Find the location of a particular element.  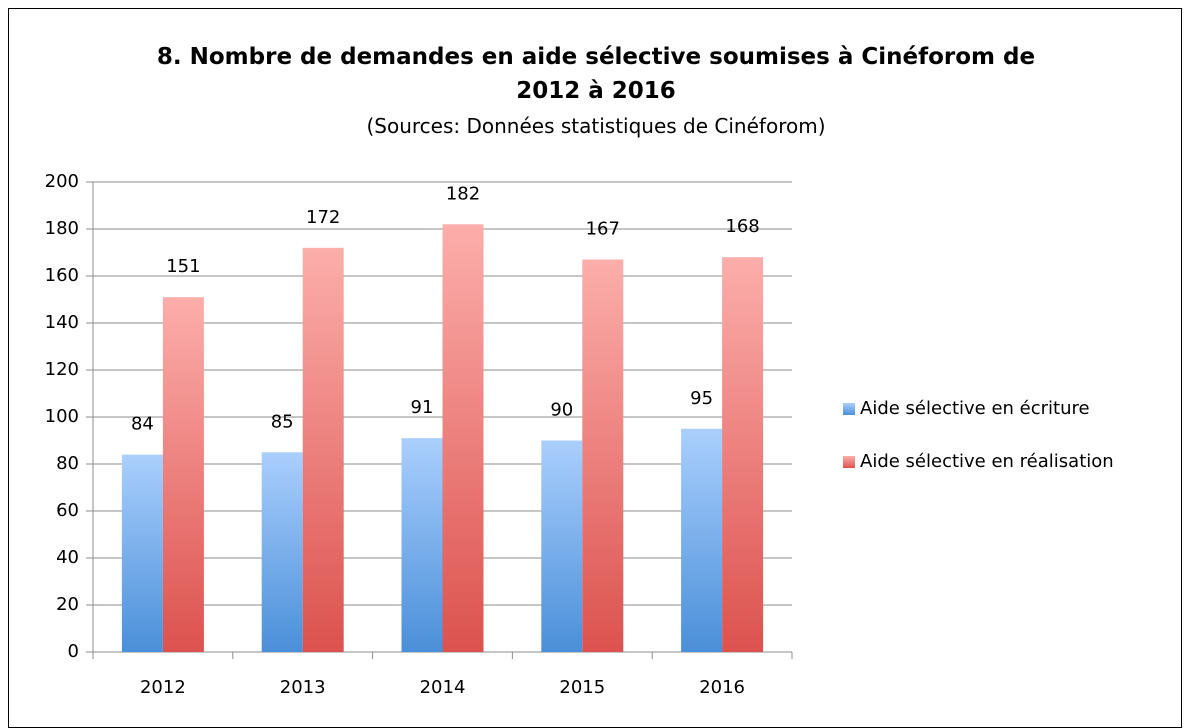

x-tick-label: 2014 is located at coordinates (443, 687).